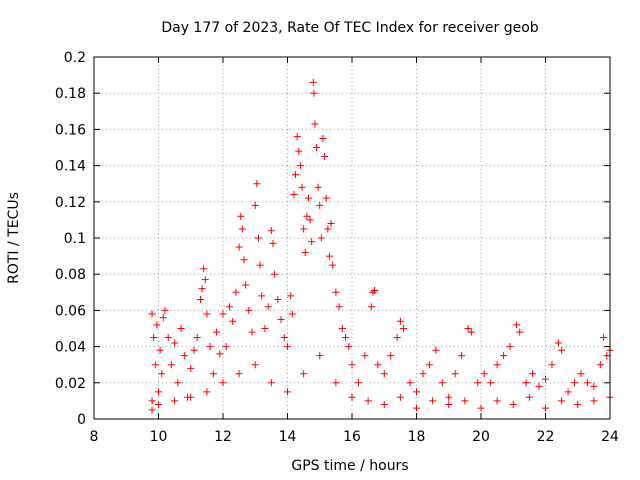 This screenshot has width=640, height=480. What do you see at coordinates (70, 384) in the screenshot?
I see `y-tick-label: 0.02` at bounding box center [70, 384].